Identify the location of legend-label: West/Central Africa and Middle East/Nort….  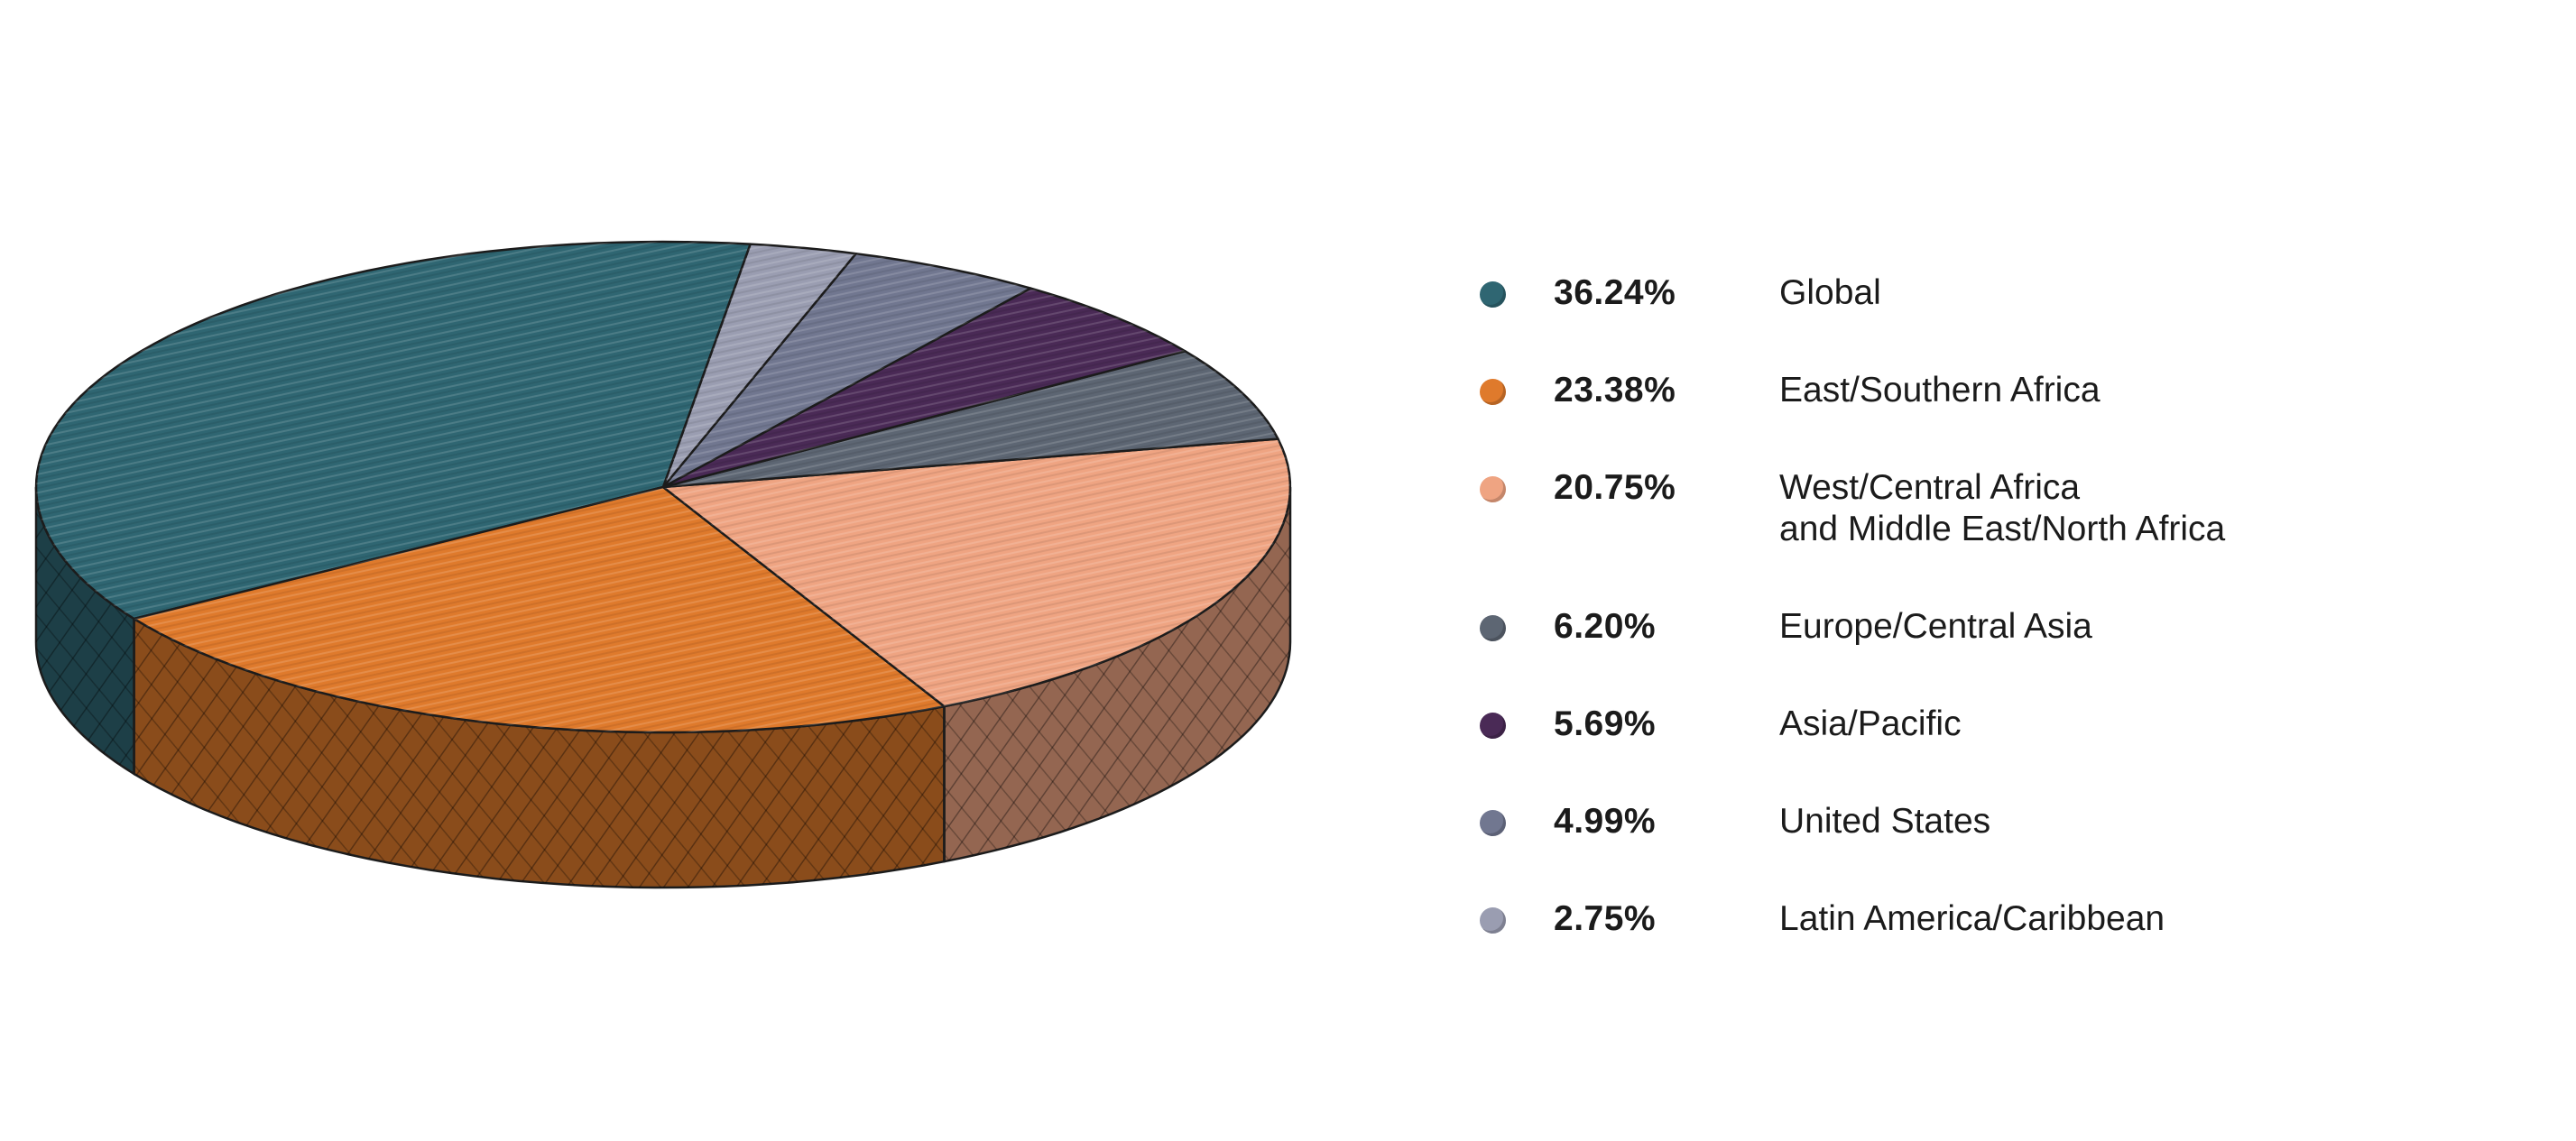
(2002, 508).